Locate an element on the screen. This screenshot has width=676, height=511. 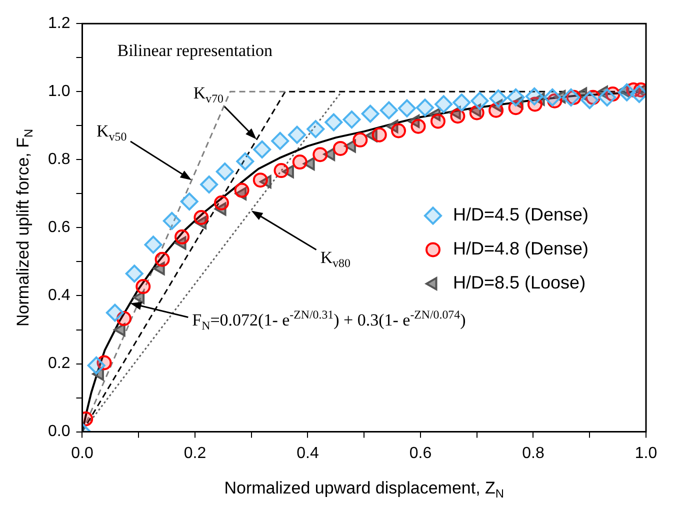
x-tick-label: 0.4 is located at coordinates (307, 453).